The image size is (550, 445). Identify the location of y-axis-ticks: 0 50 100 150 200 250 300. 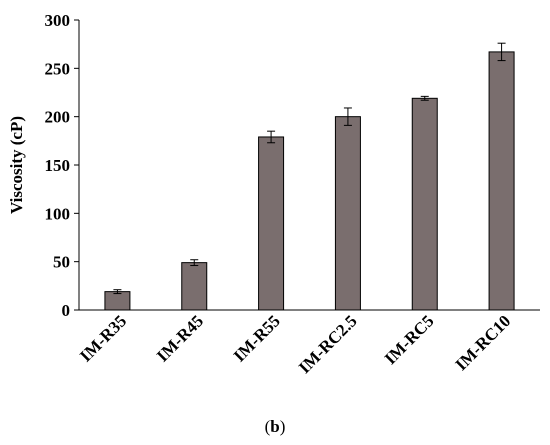
(62, 165).